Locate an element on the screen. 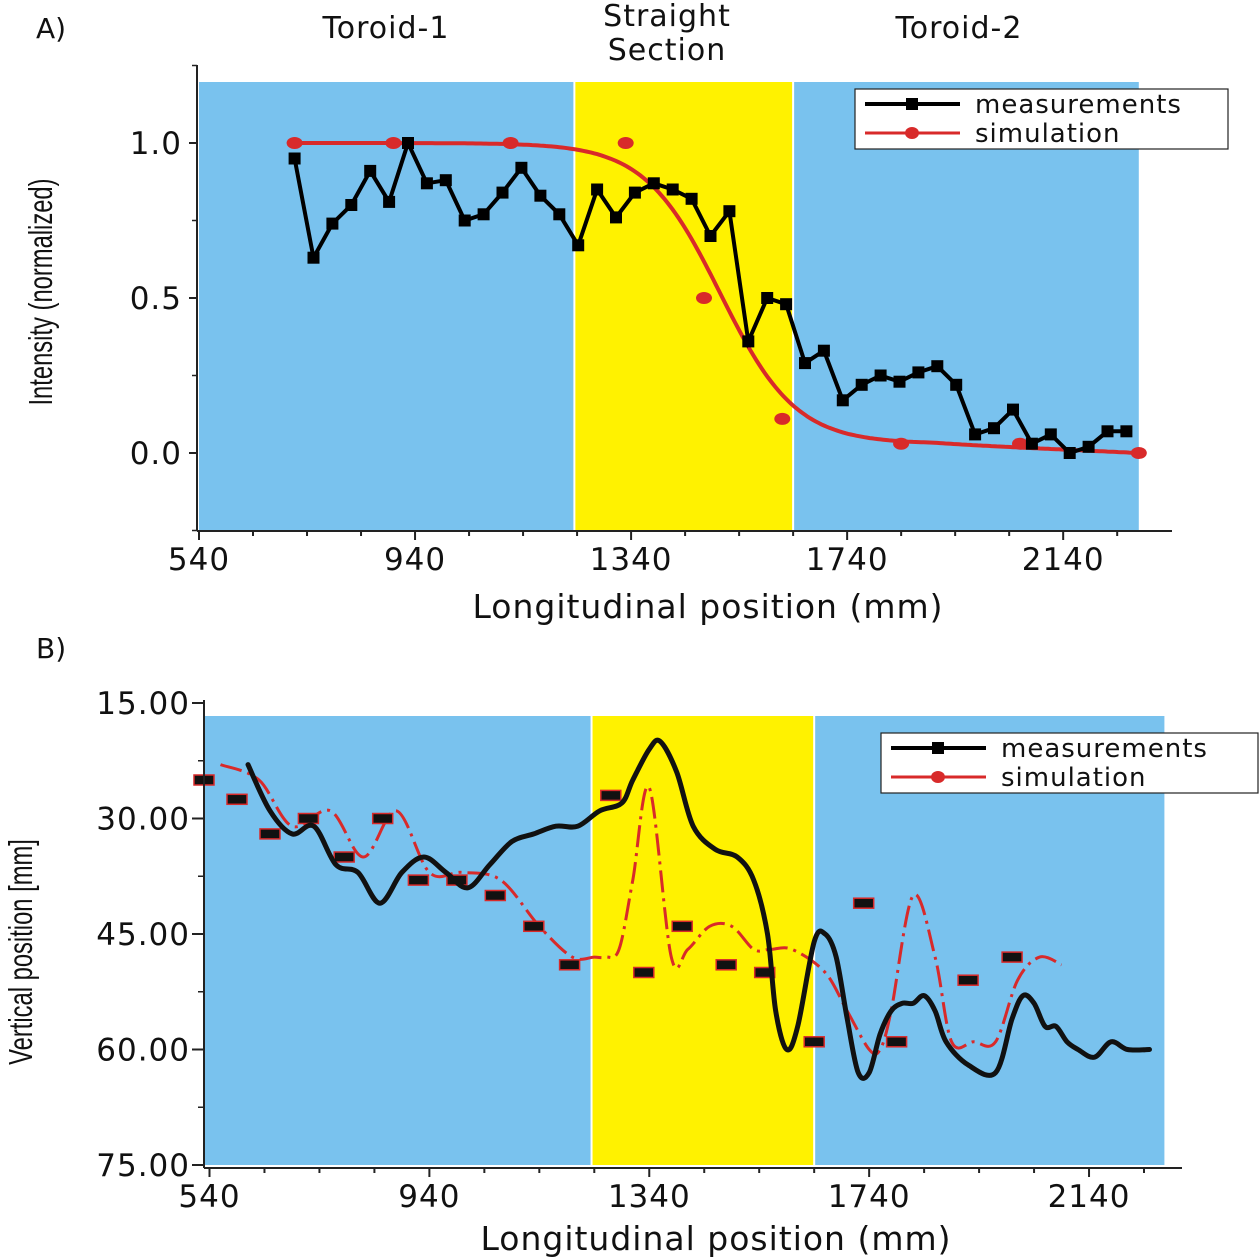 Image resolution: width=1259 pixels, height=1259 pixels. region-label-toroid-1: Toroid-1 is located at coordinates (386, 28).